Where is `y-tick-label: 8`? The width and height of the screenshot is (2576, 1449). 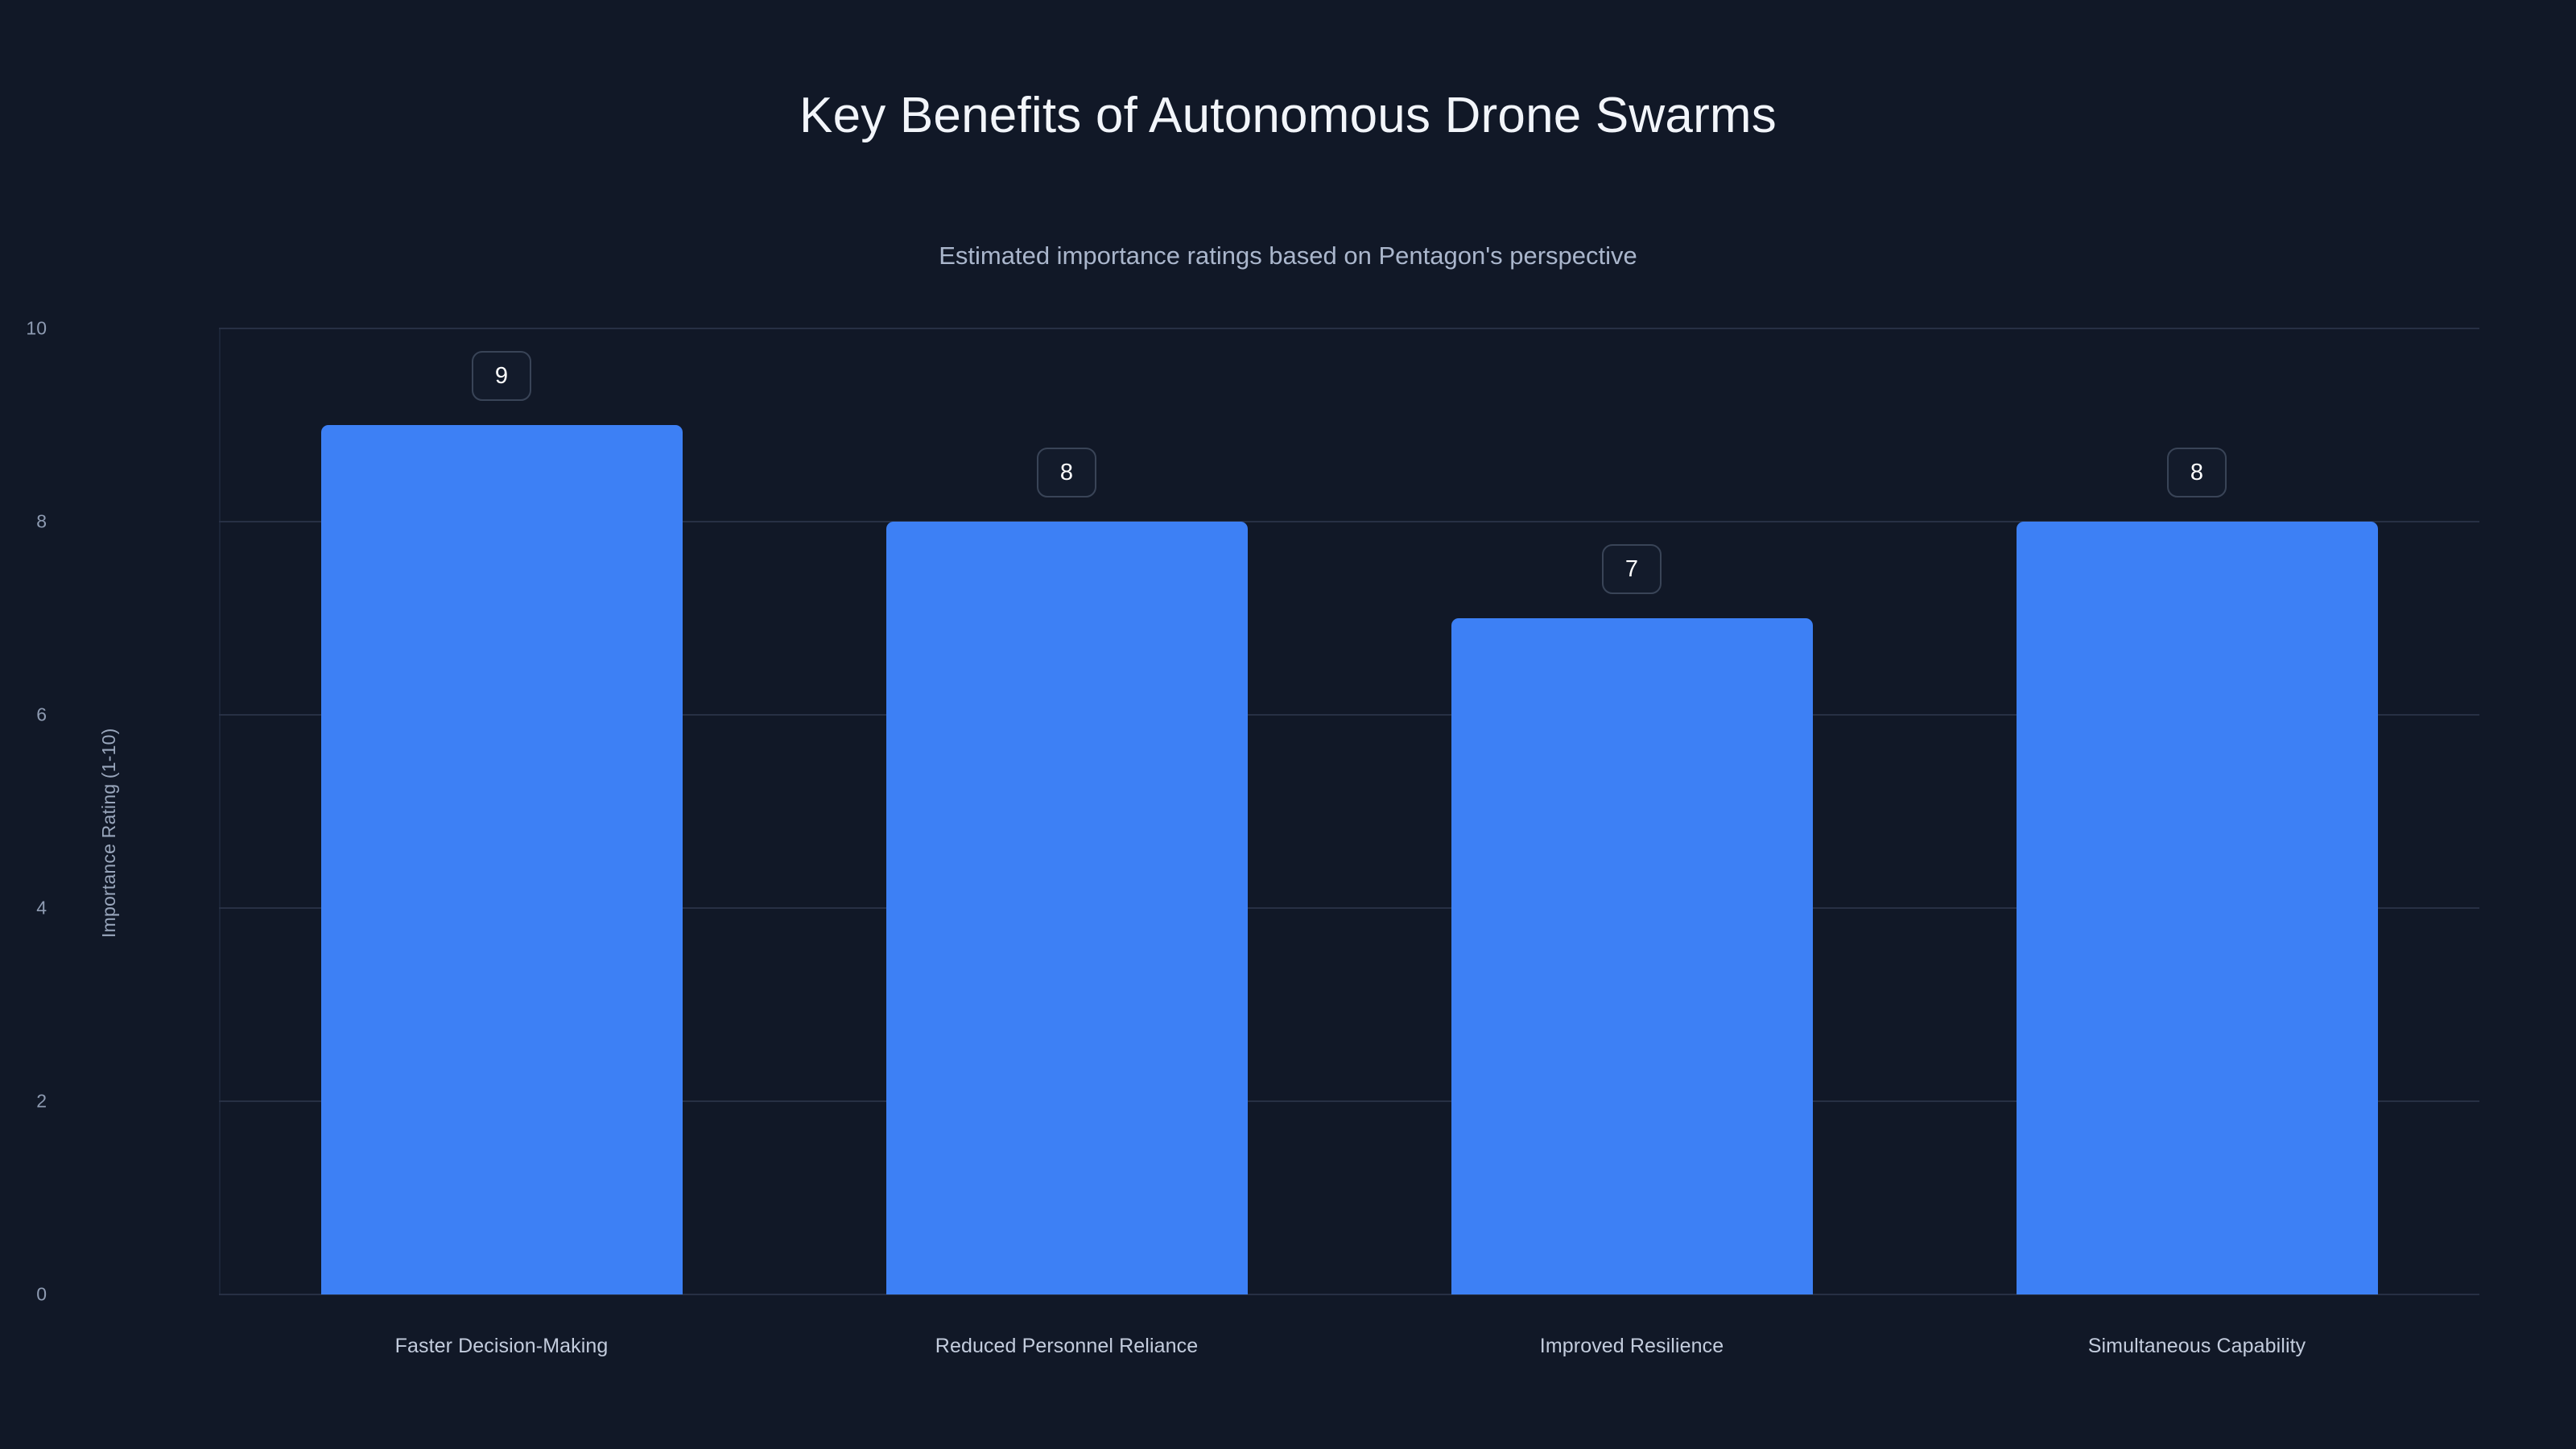 y-tick-label: 8 is located at coordinates (41, 521).